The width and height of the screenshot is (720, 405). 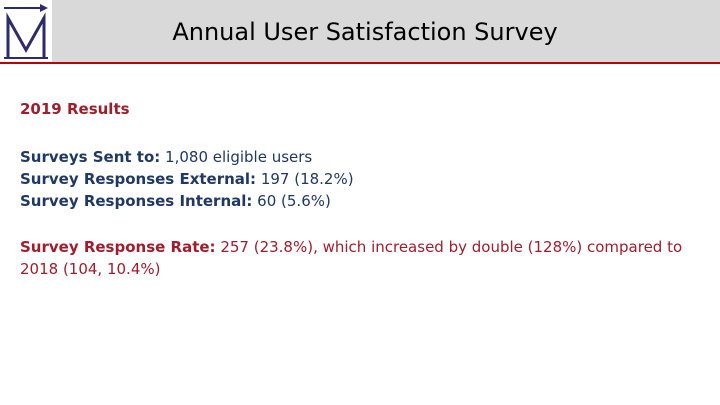 I want to click on page-title: Annual User Satisfaction Survey, so click(x=365, y=32).